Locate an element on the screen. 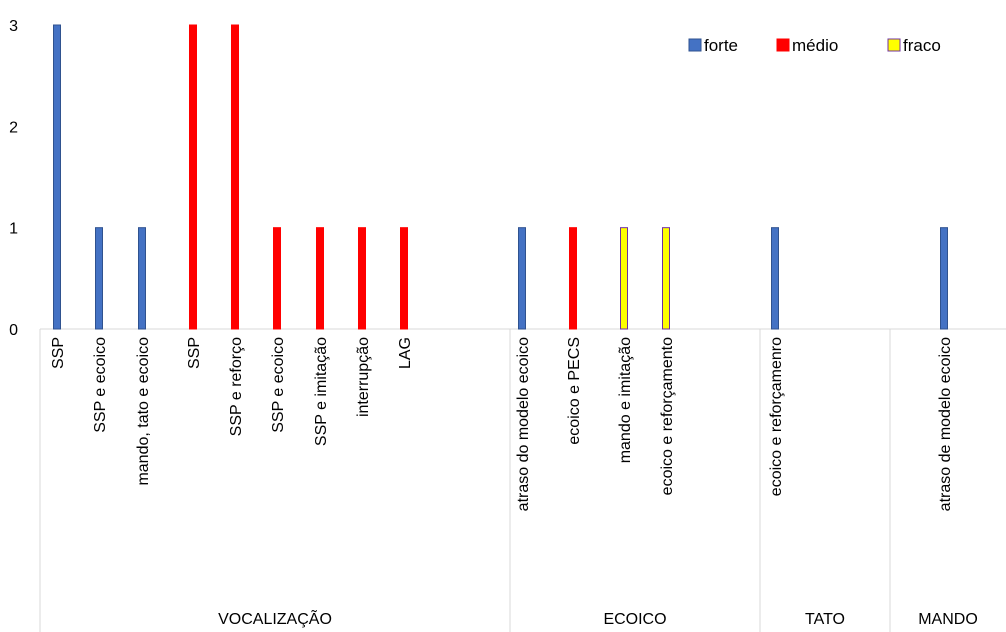  legend-swatch-fraco is located at coordinates (894, 45).